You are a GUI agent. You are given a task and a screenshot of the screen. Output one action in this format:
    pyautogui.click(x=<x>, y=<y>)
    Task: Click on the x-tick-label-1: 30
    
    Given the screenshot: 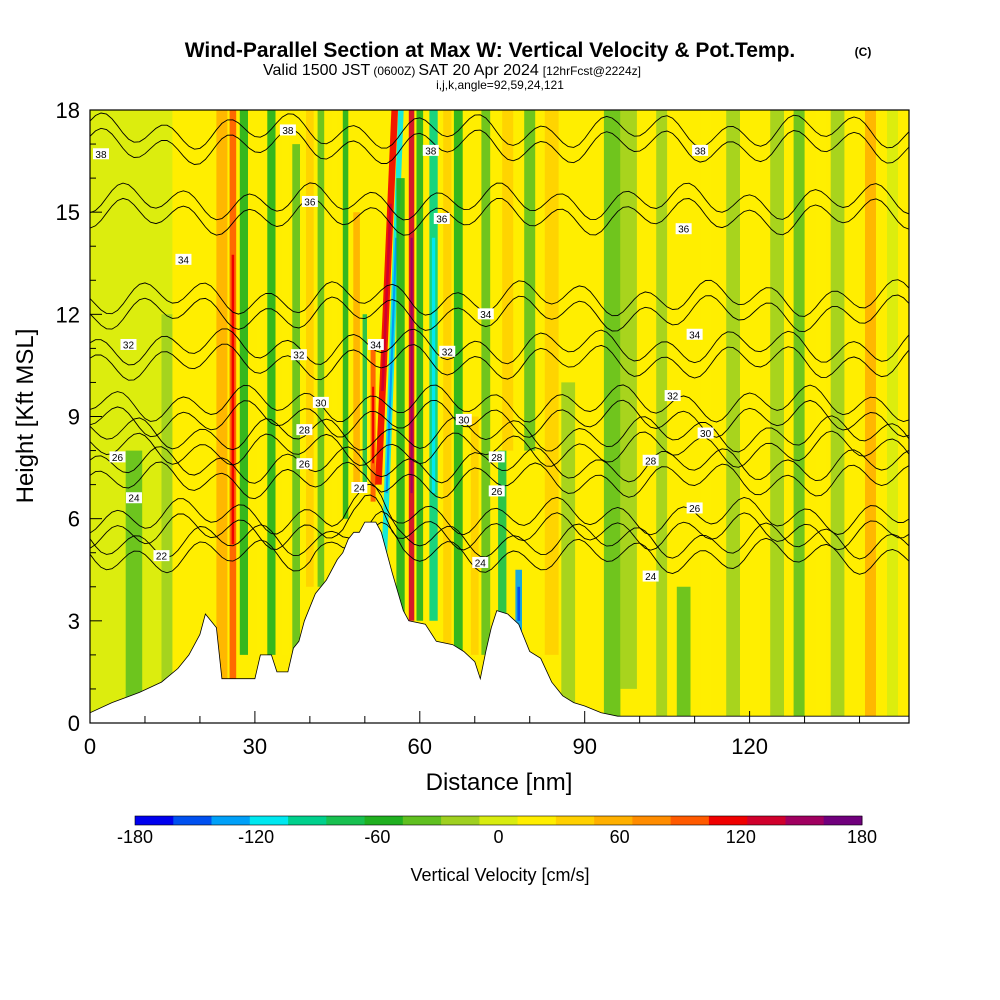 What is the action you would take?
    pyautogui.click(x=255, y=746)
    